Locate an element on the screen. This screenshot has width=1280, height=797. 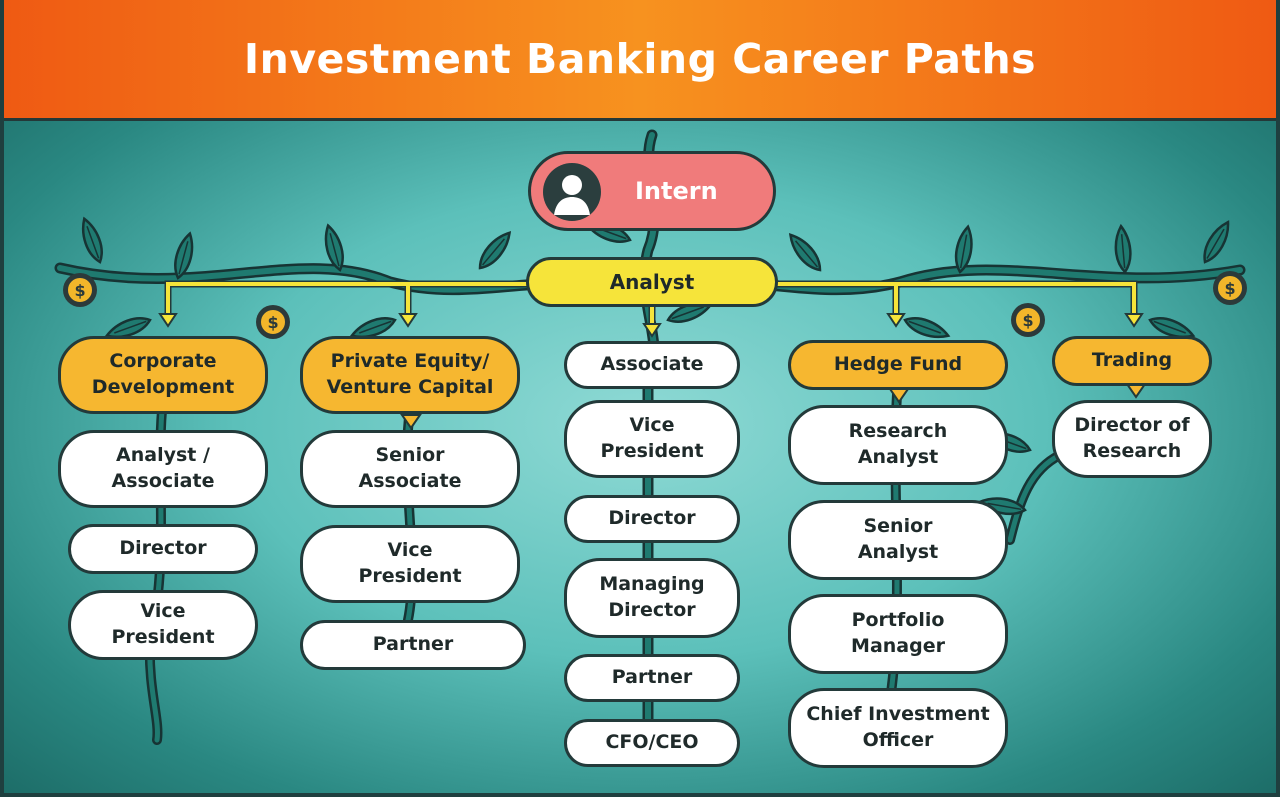
corporate-director-node: Director is located at coordinates (163, 549).